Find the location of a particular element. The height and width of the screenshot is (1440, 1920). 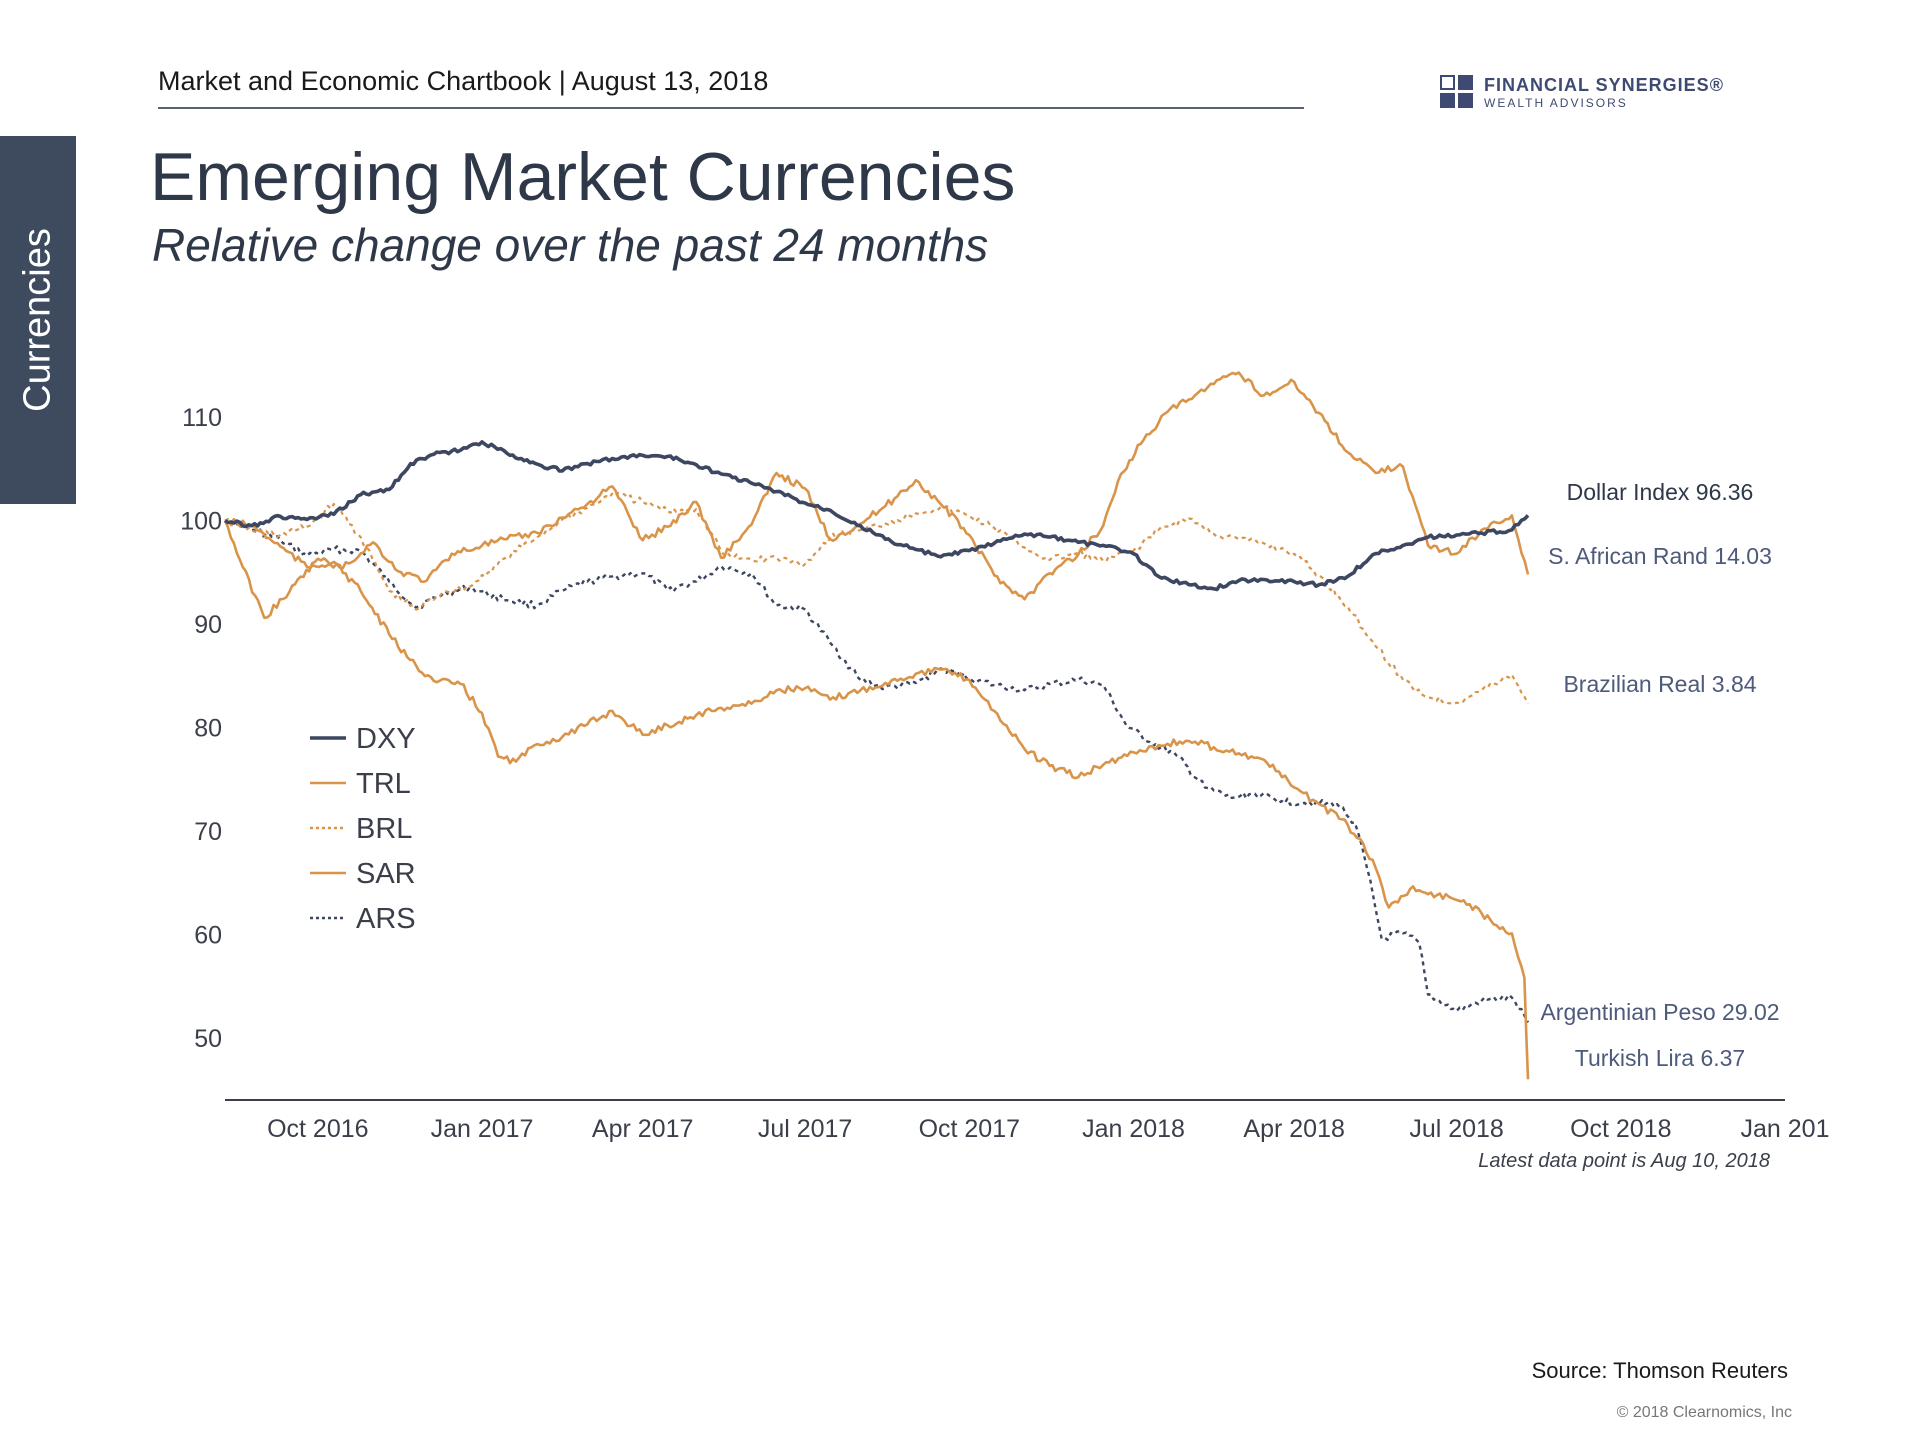

x-tick-label-jan-2017: Jan 2017 is located at coordinates (482, 1129).